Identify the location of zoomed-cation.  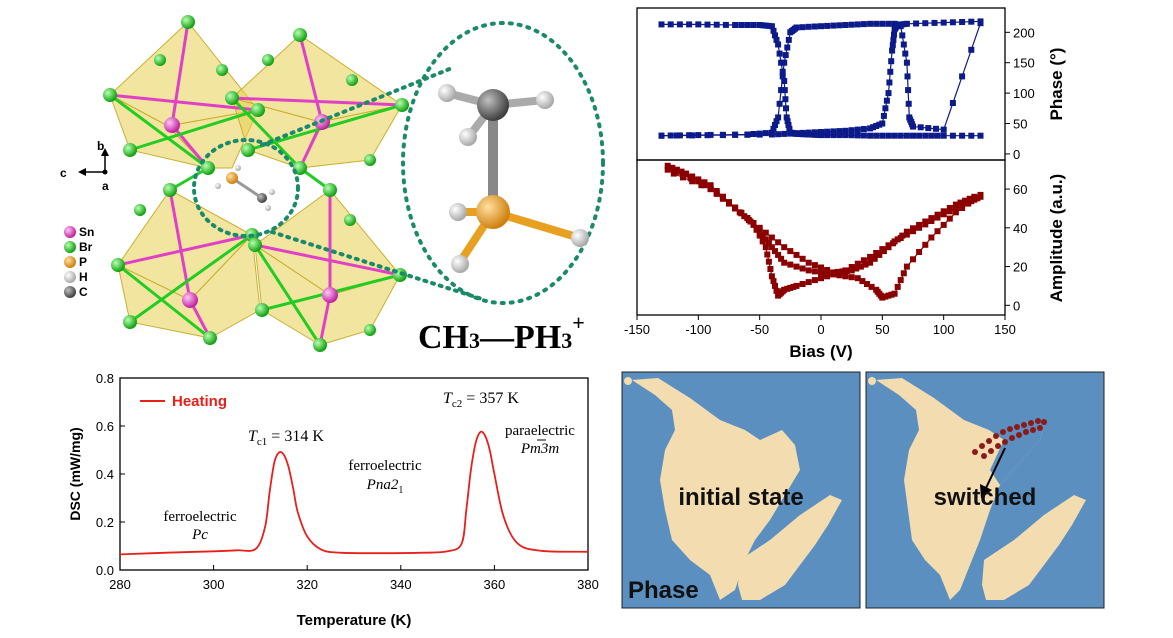
(513, 178).